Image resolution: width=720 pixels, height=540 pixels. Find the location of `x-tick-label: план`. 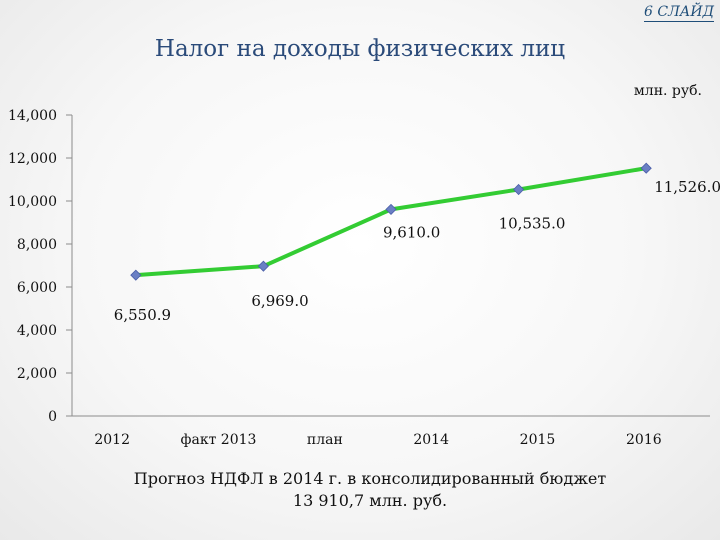

x-tick-label: план is located at coordinates (325, 440).